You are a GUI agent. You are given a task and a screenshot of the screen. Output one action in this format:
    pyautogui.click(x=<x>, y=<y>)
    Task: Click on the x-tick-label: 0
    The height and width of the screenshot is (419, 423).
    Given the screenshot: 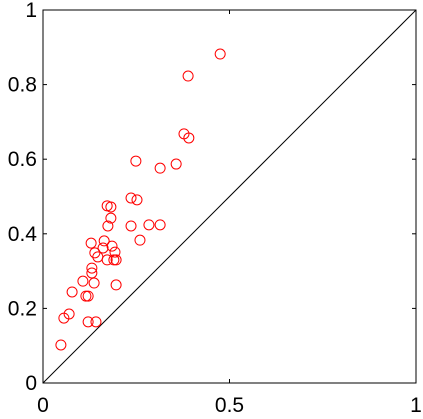 What is the action you would take?
    pyautogui.click(x=43, y=405)
    